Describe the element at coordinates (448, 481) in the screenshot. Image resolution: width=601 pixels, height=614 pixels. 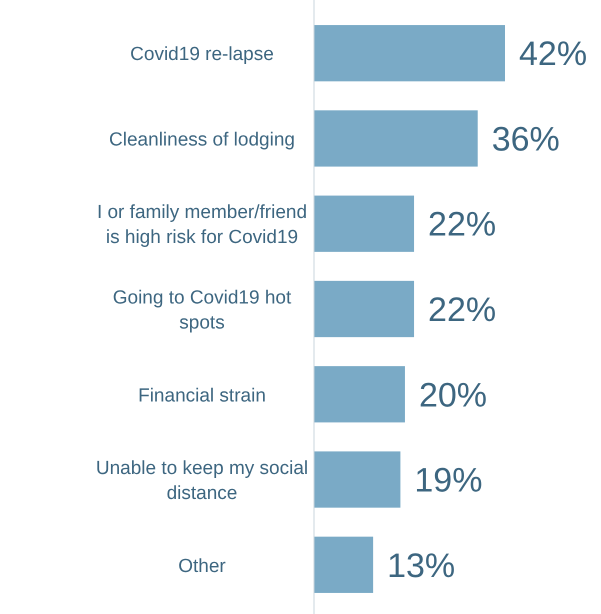
I see `data-label: 19%` at that location.